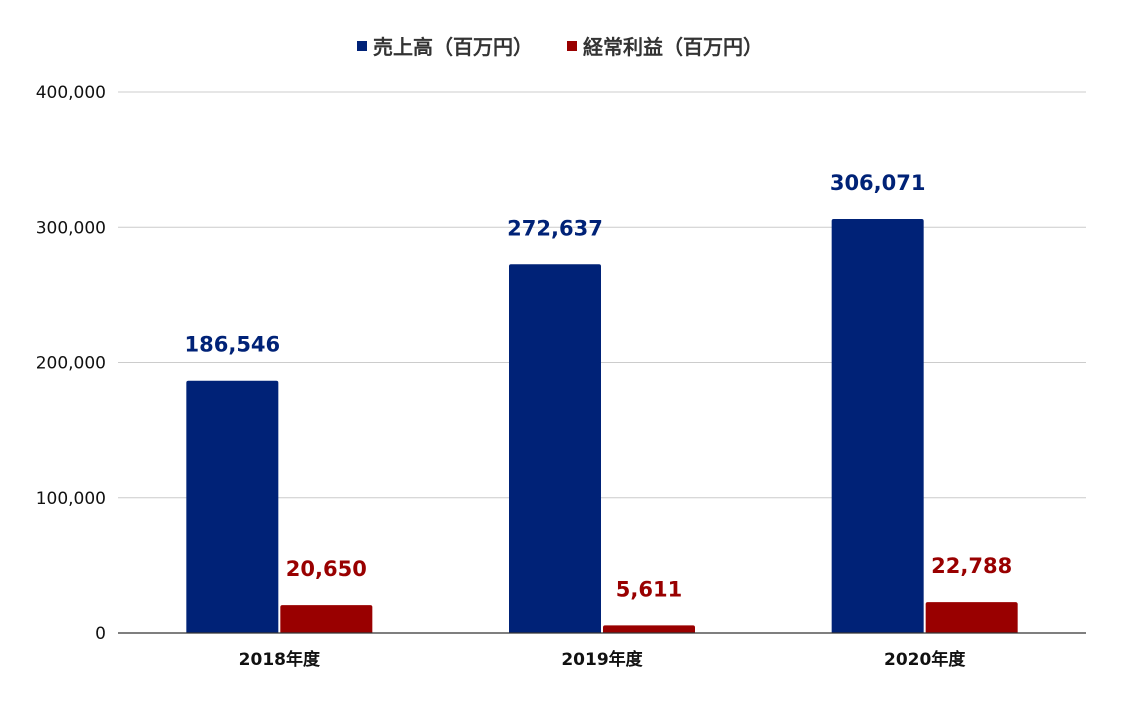 The width and height of the screenshot is (1122, 703). I want to click on legend-label: 売上高（百万円）, so click(453, 47).